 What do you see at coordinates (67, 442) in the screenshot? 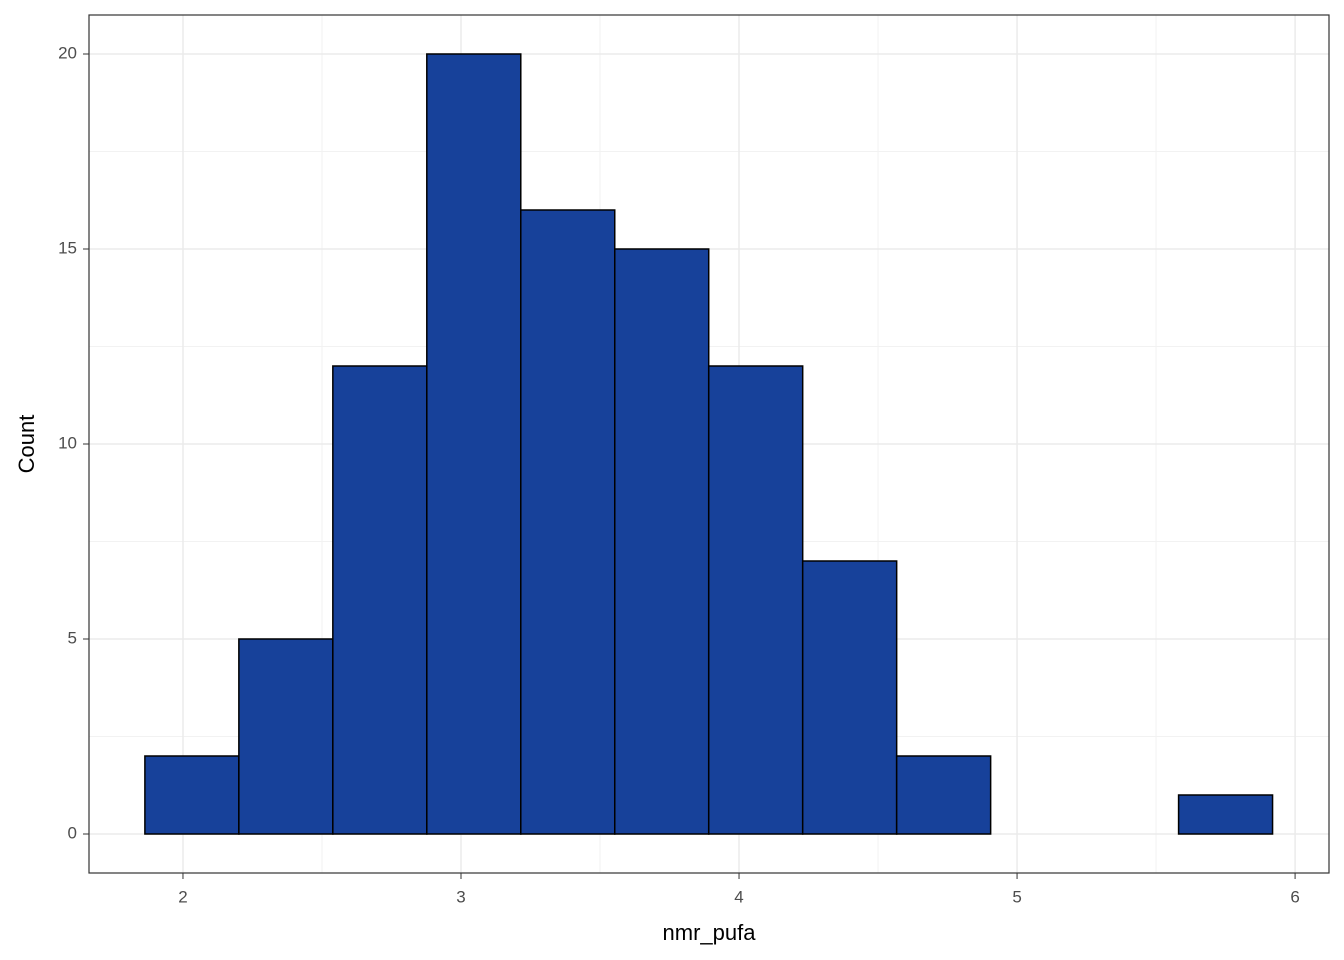
I see `y-tick-label: 10` at bounding box center [67, 442].